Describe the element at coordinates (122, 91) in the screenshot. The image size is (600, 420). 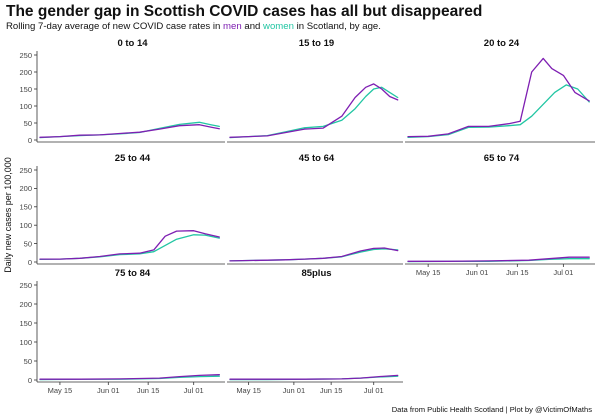
I see `facet-panel: 0 to 14 0 50 100 150 200 250` at that location.